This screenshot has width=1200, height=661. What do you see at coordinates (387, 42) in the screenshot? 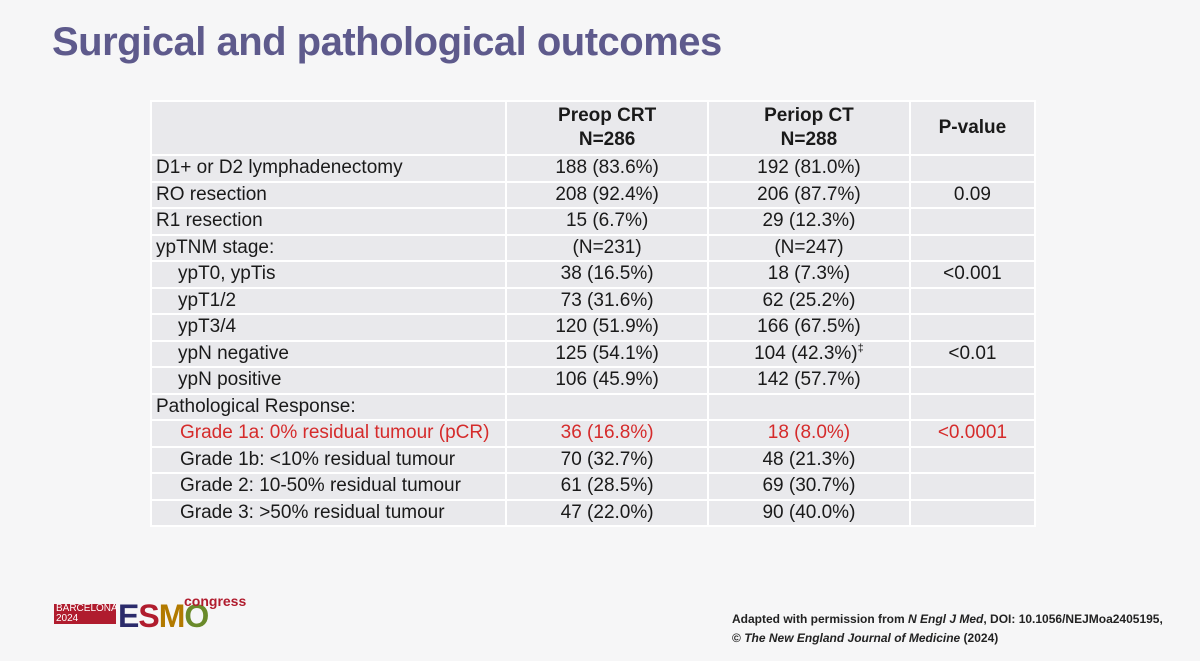
I see `slide-title: Surgical and pathological outcomes` at bounding box center [387, 42].